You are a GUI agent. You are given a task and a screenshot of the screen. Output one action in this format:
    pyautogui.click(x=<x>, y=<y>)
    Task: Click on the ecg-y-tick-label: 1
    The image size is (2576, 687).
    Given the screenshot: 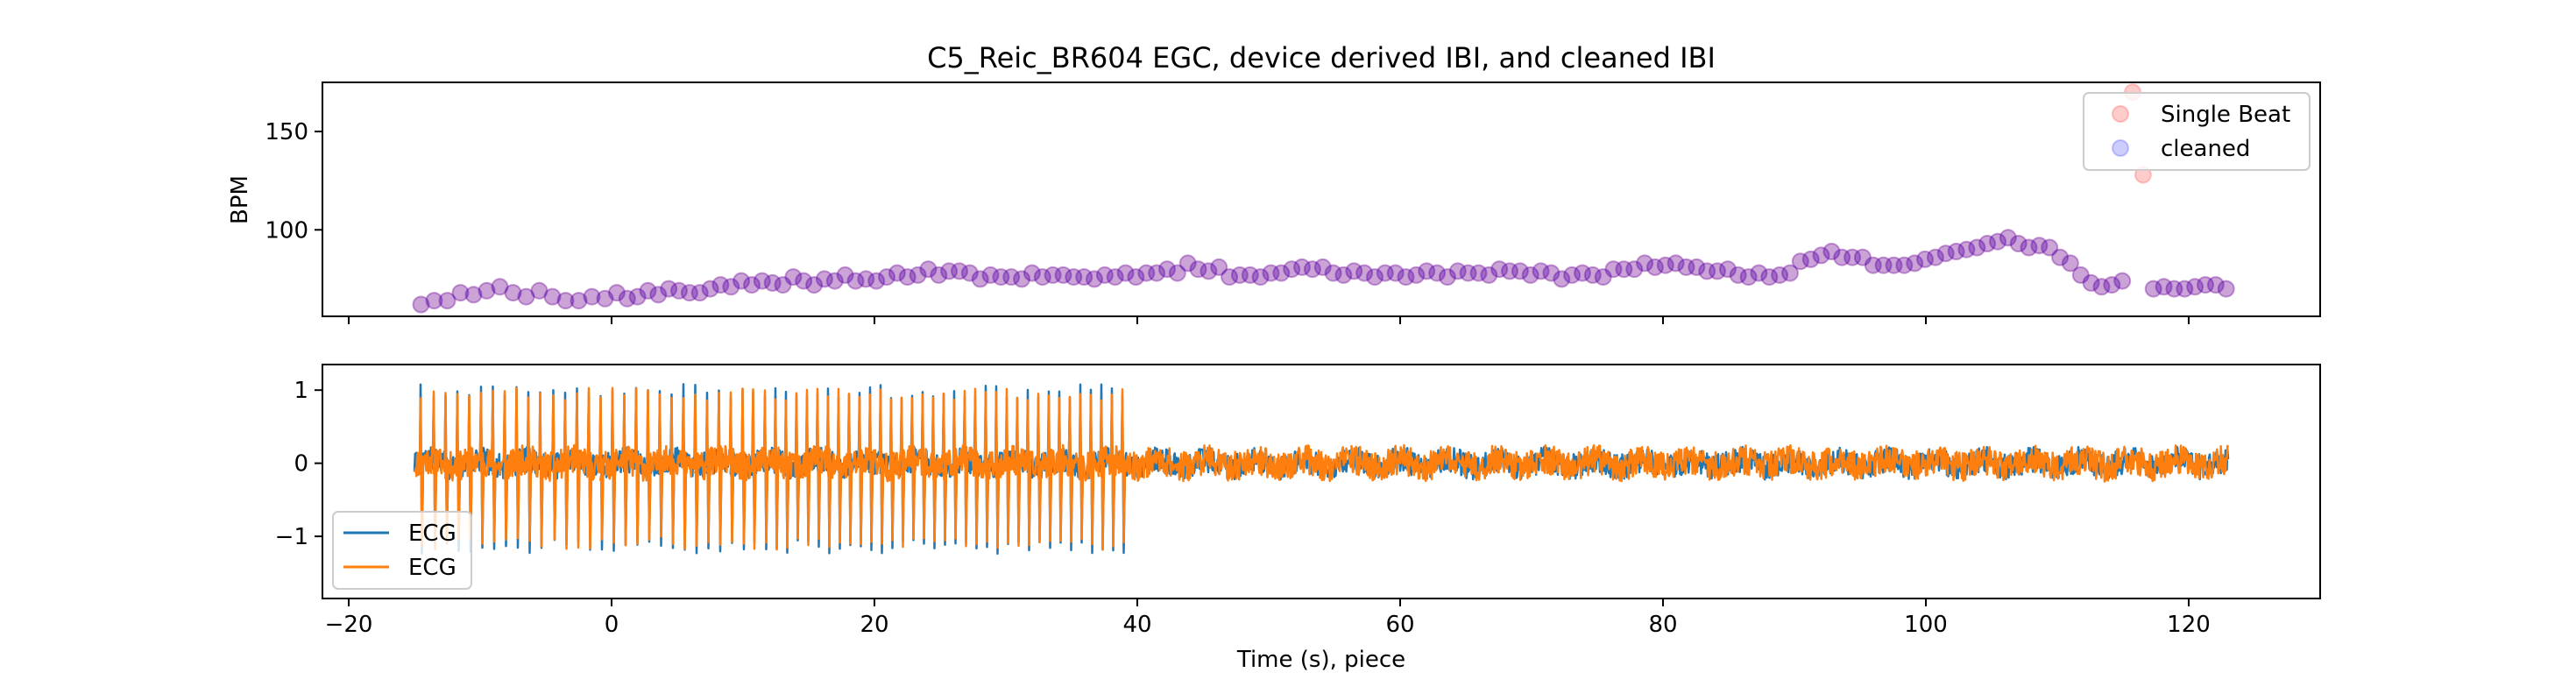 What is the action you would take?
    pyautogui.click(x=301, y=391)
    